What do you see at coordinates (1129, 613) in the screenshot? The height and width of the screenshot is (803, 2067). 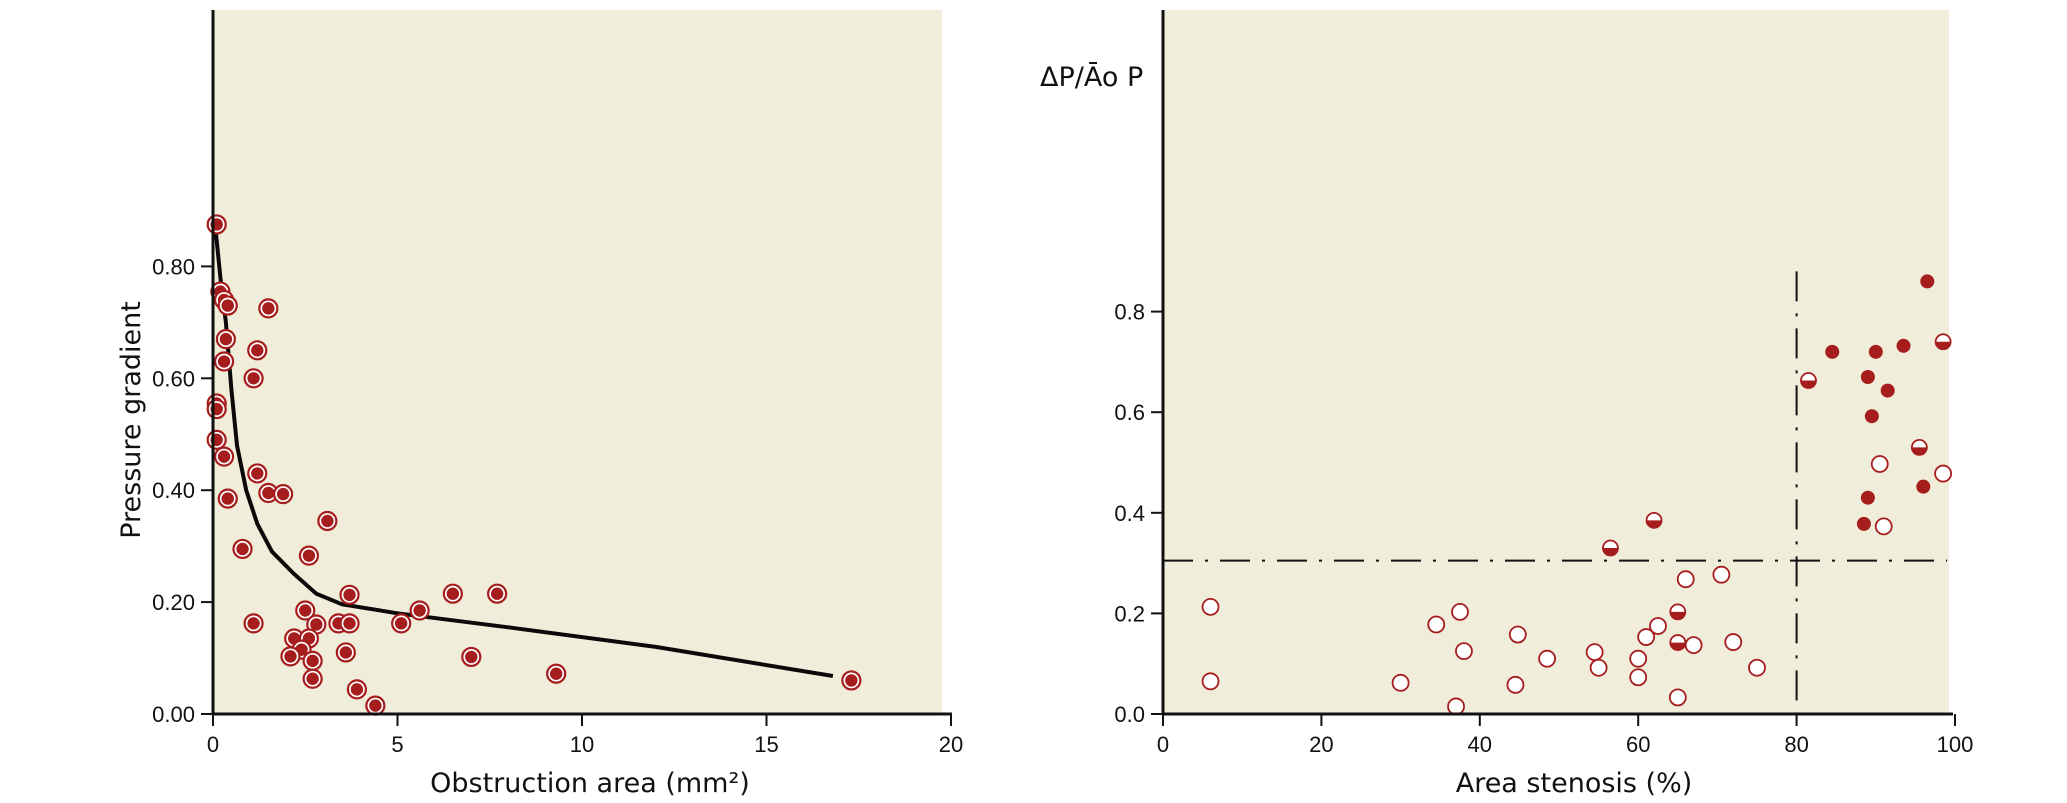 I see `right-y-tick-label: 0.2` at bounding box center [1129, 613].